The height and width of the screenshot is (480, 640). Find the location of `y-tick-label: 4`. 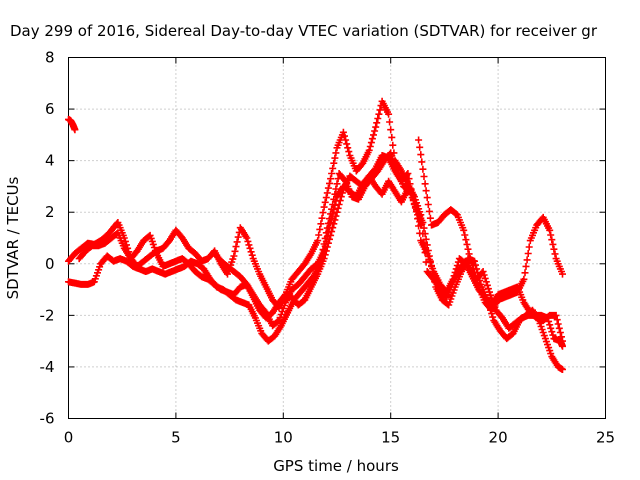

y-tick-label: 4 is located at coordinates (50, 161).